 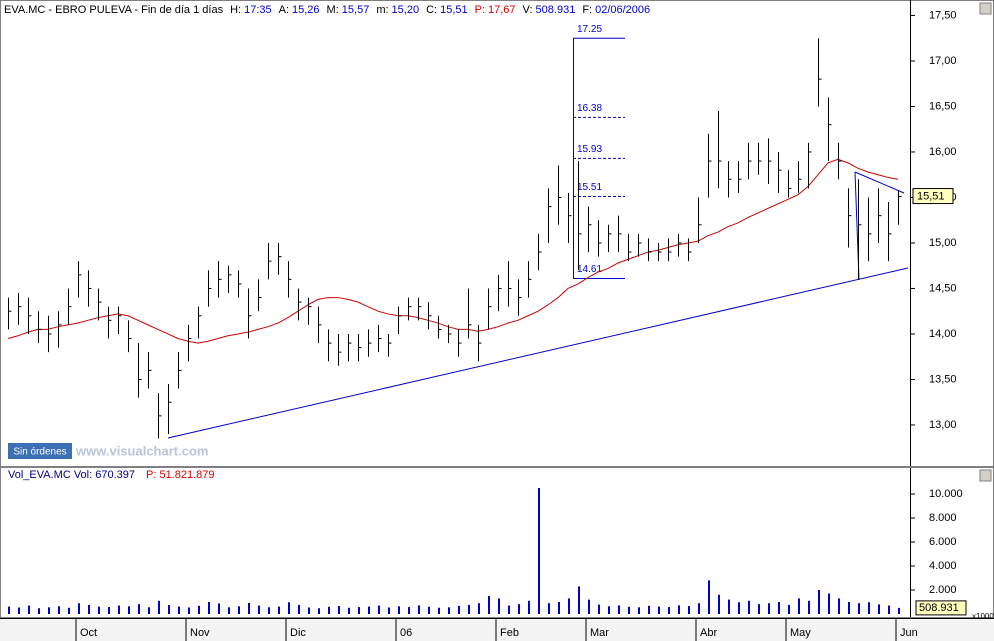 I want to click on header-value: 15,26, so click(x=306, y=10).